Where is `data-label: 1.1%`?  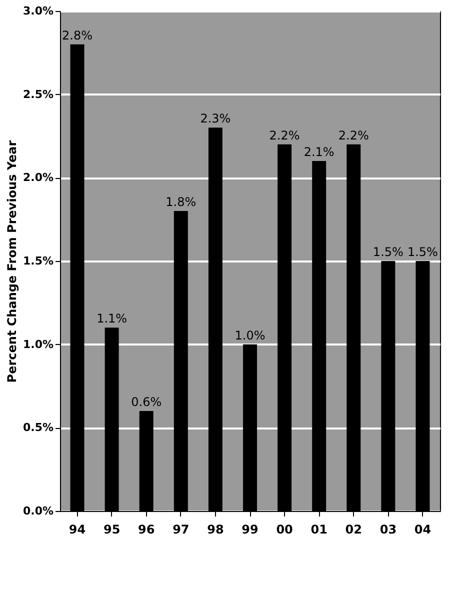 data-label: 1.1% is located at coordinates (112, 319).